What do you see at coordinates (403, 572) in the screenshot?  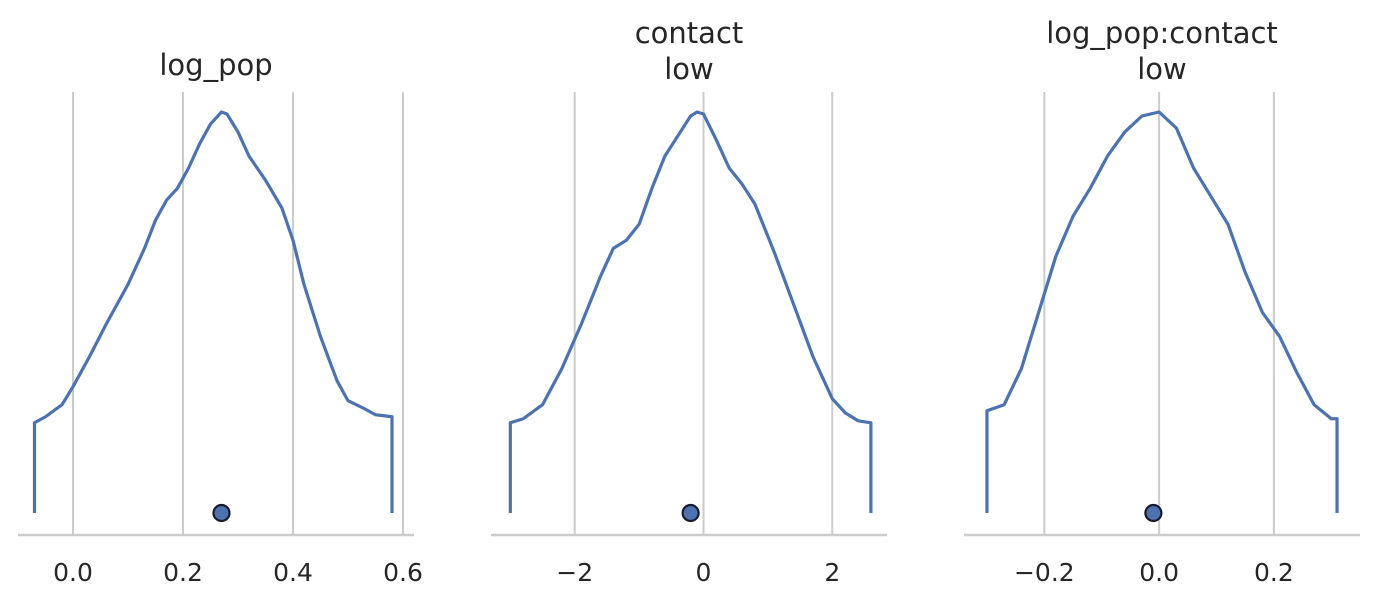 I see `x-tick-label: 0.6` at bounding box center [403, 572].